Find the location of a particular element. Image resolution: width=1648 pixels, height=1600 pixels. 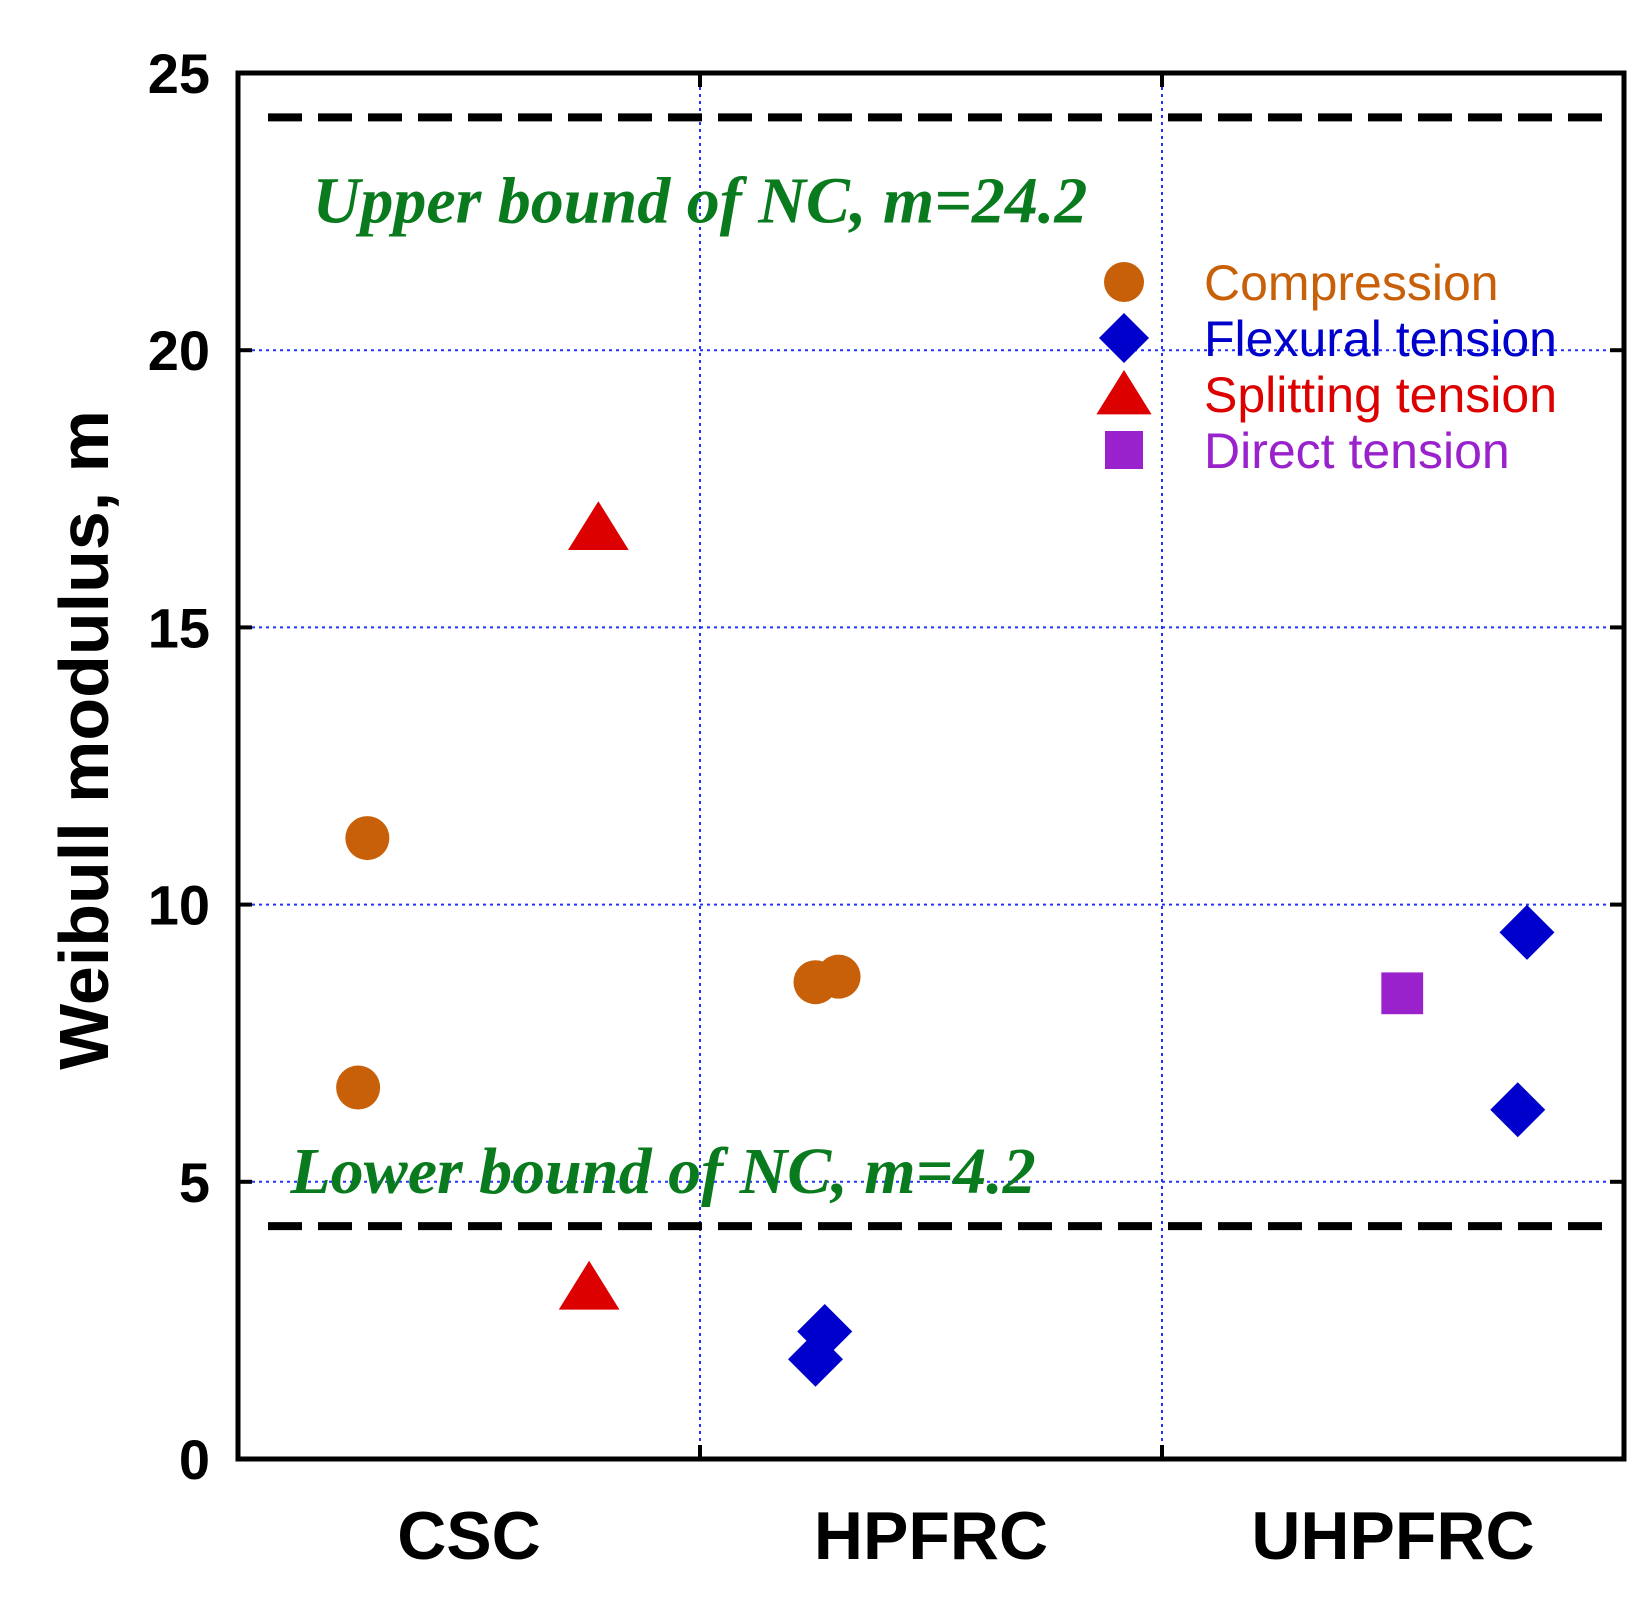

category-label-uhpfrc: UHPFRC is located at coordinates (1392, 1536).